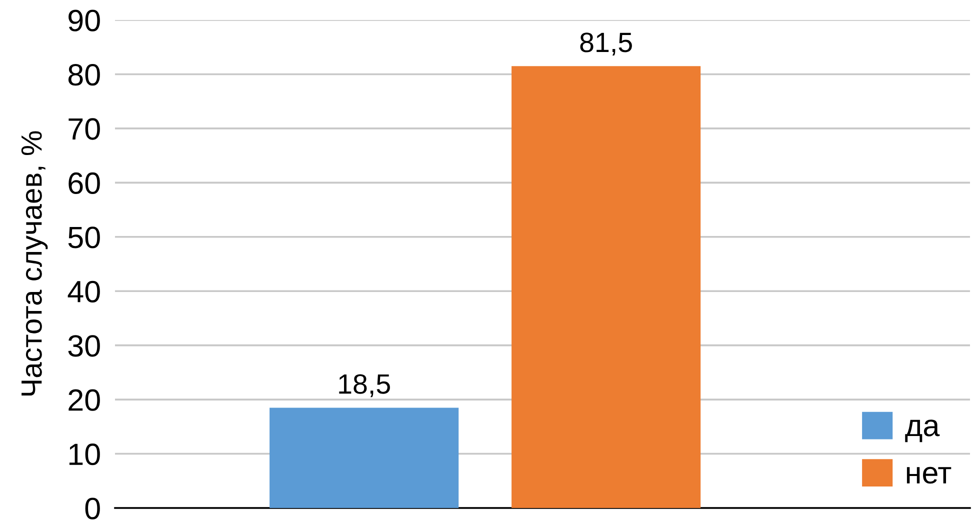 The image size is (980, 529). Describe the element at coordinates (84, 75) in the screenshot. I see `y-tick-label: 80` at that location.